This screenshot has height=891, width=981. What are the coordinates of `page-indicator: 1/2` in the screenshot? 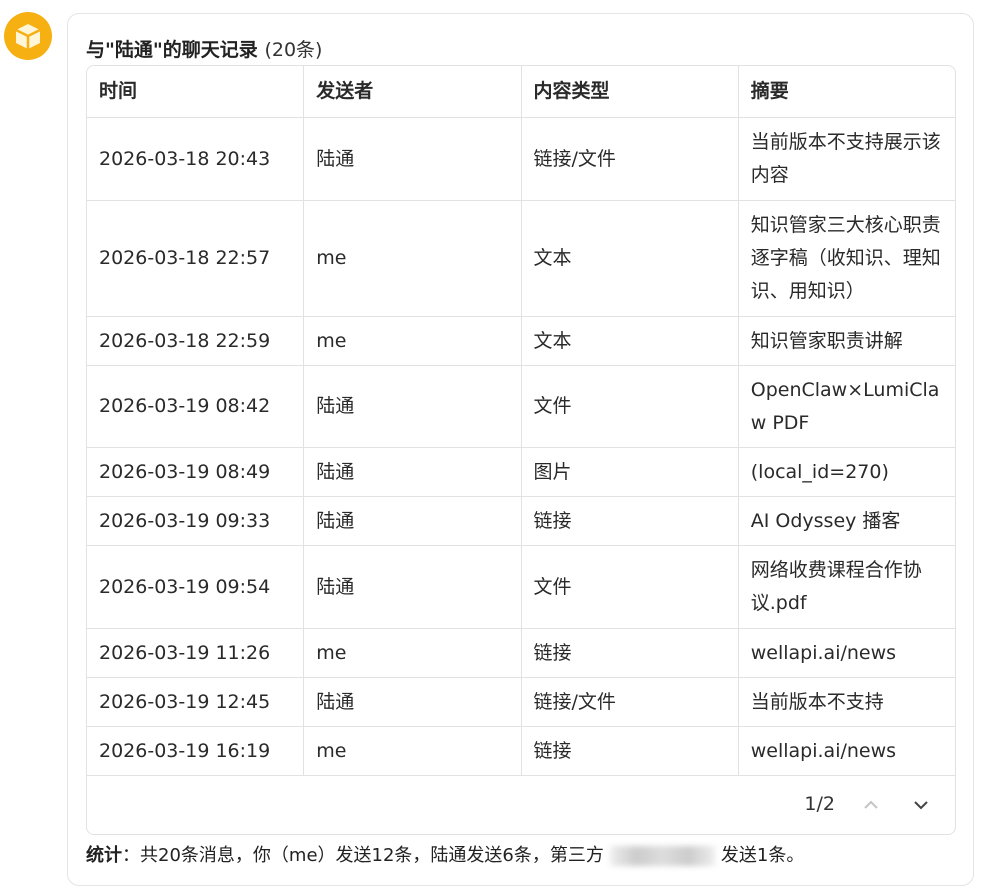 It's located at (819, 804).